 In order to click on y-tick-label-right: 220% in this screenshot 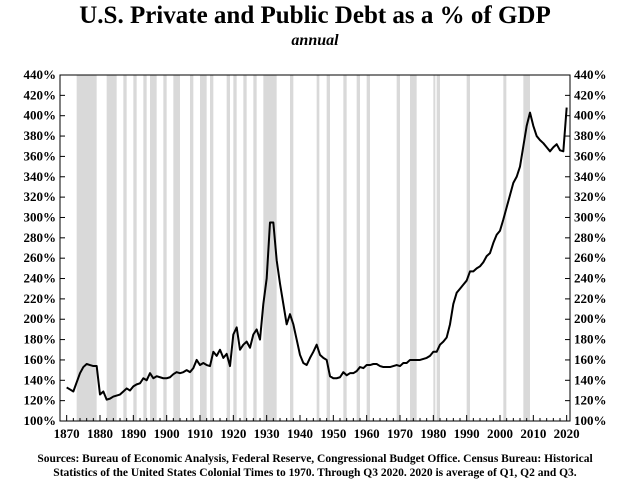, I will do `click(590, 298)`.